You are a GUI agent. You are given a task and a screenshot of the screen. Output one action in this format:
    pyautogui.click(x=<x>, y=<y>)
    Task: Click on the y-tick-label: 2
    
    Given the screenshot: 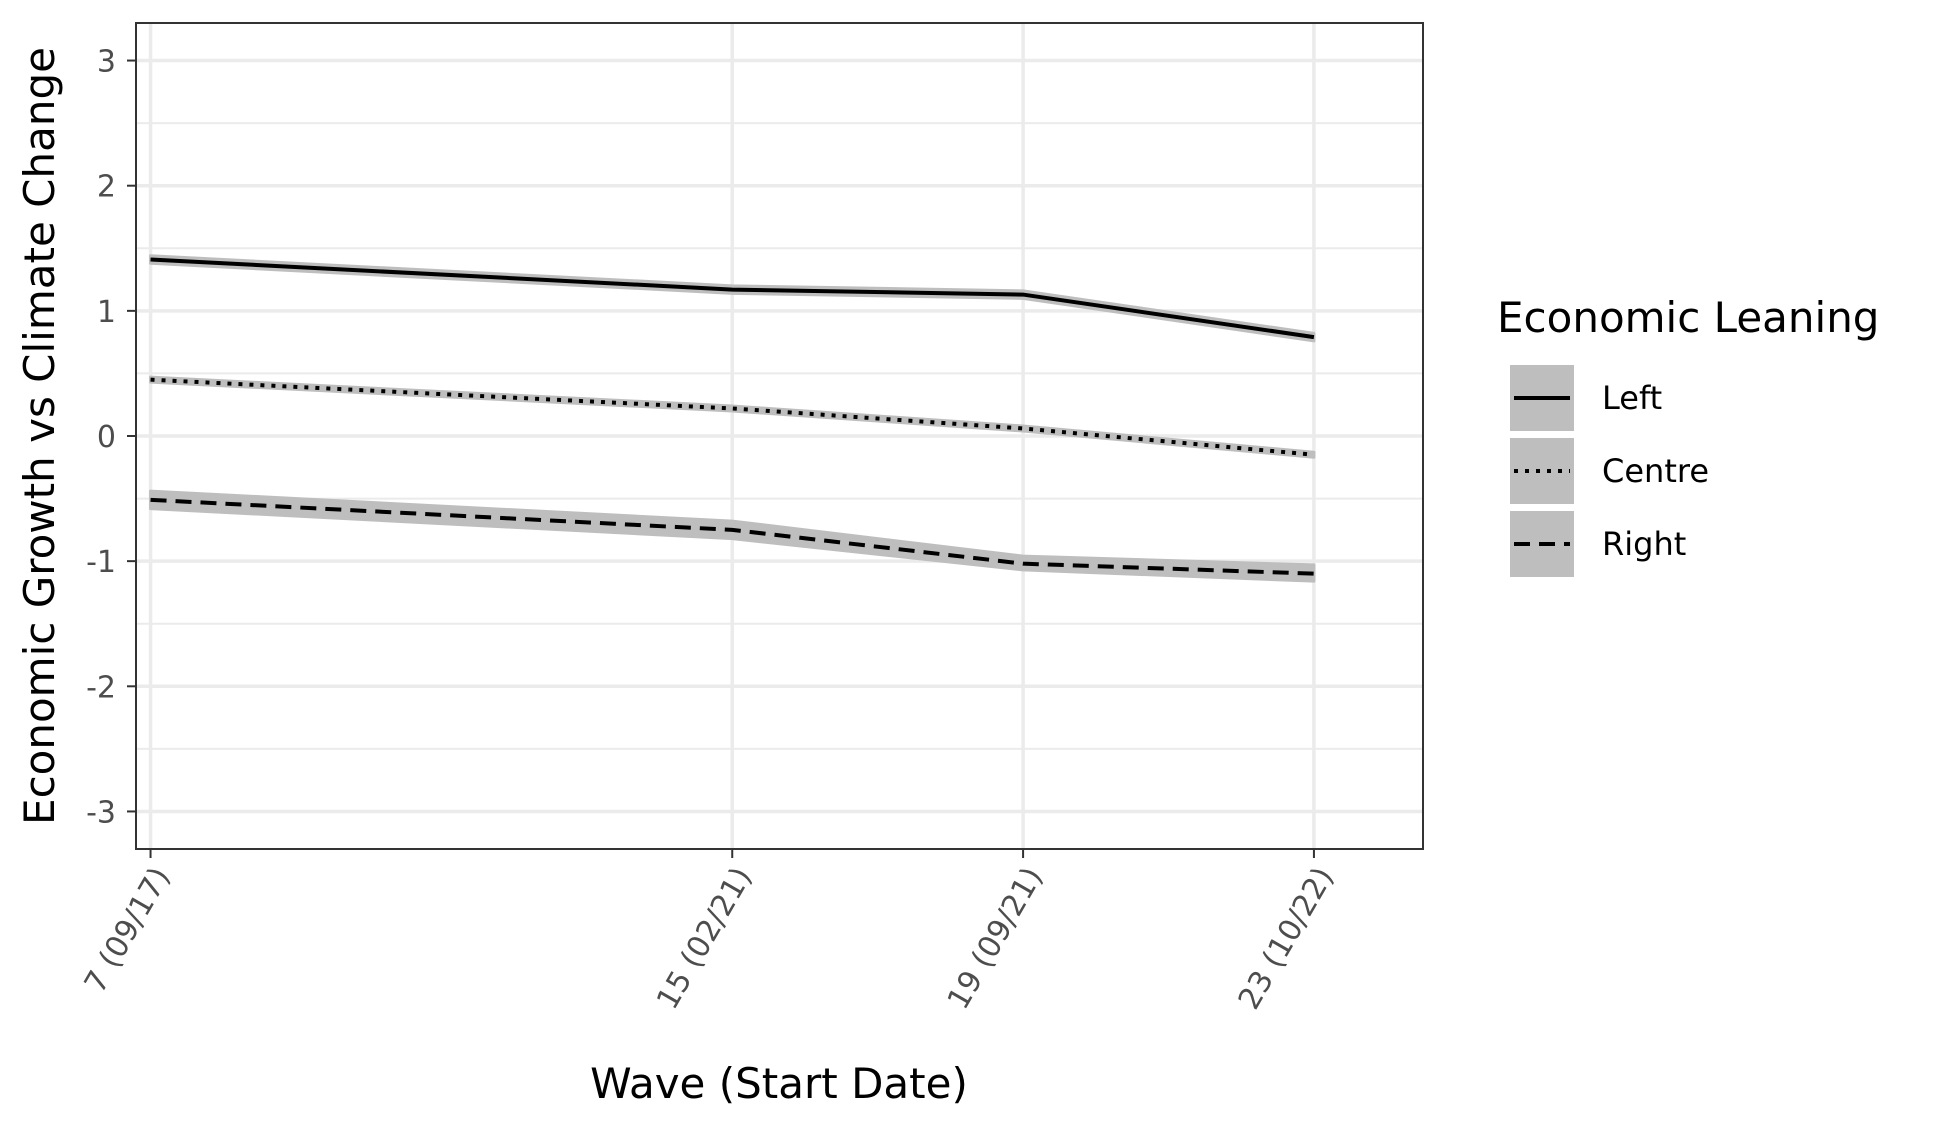 What is the action you would take?
    pyautogui.click(x=106, y=187)
    